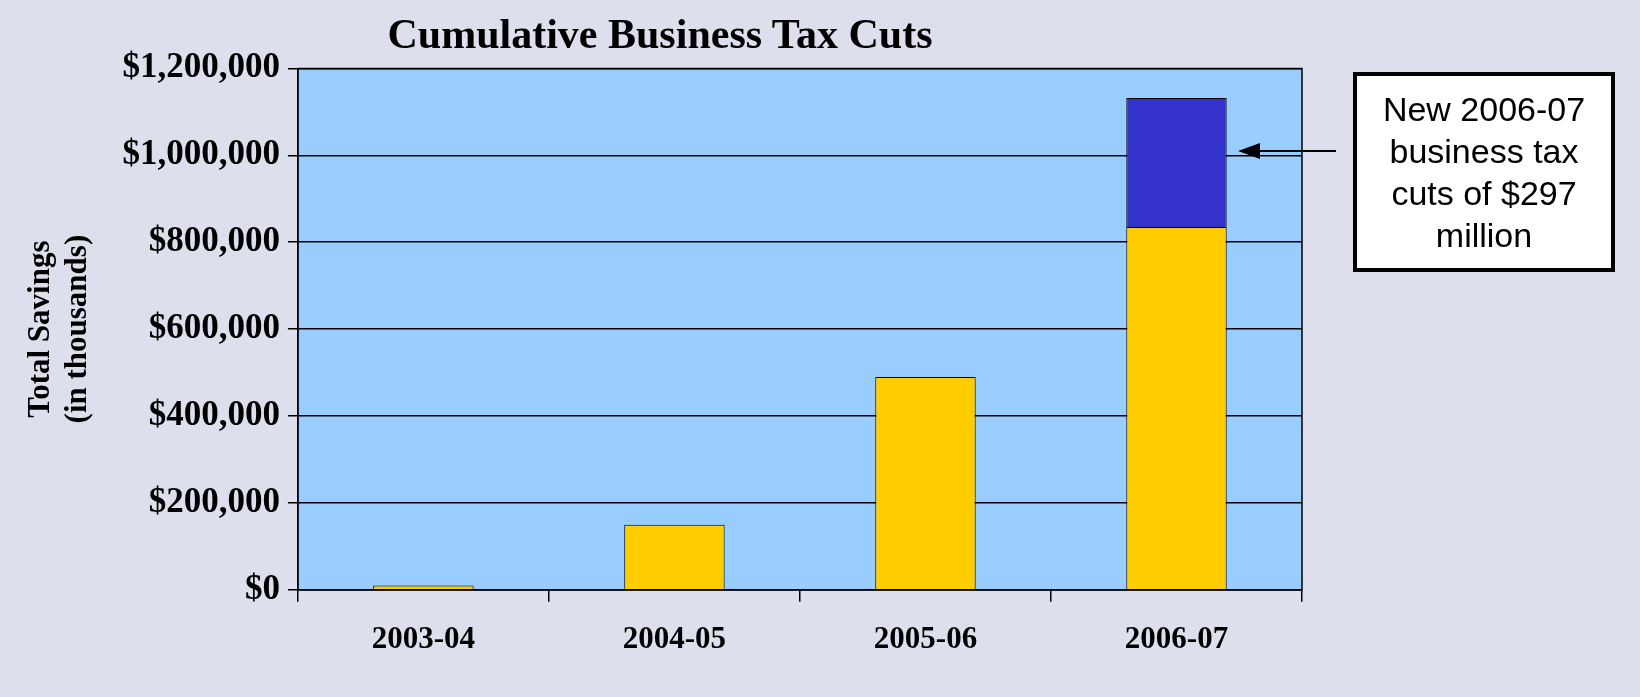  Describe the element at coordinates (262, 587) in the screenshot. I see `y-tick-label: $0` at that location.